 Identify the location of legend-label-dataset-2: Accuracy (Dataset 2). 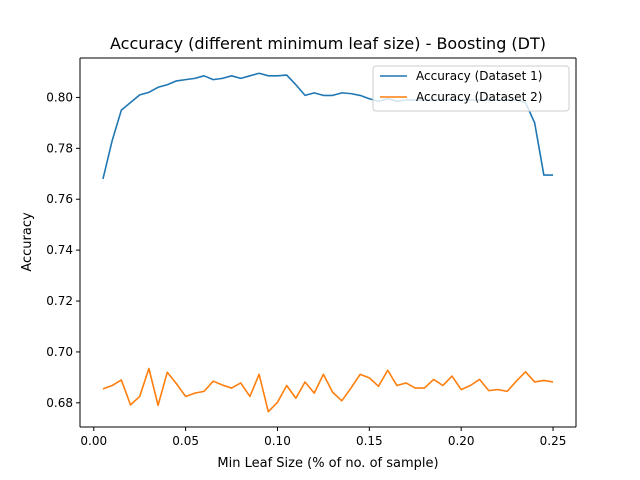
(479, 97).